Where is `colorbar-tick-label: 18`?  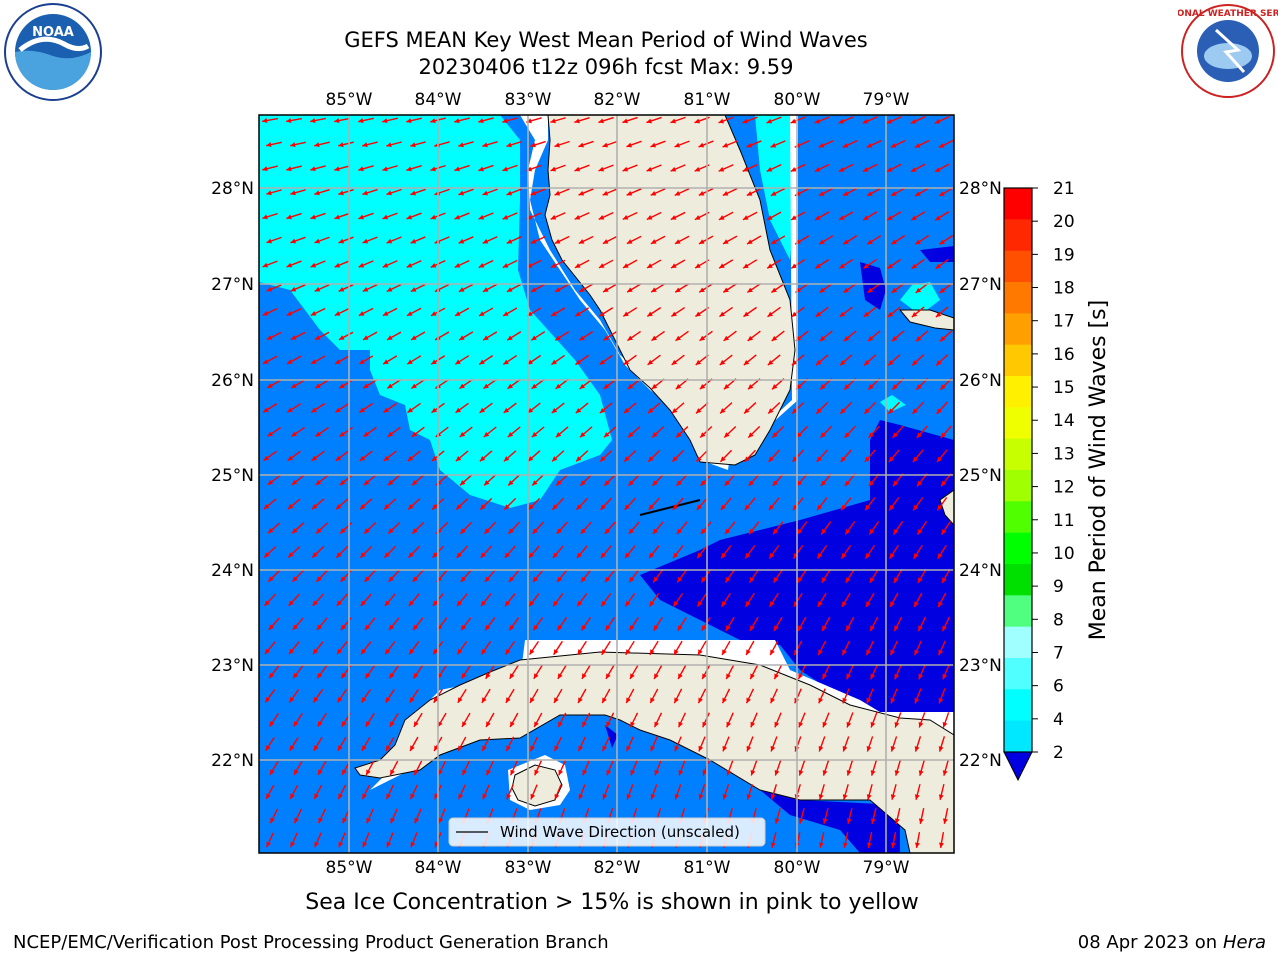 colorbar-tick-label: 18 is located at coordinates (1064, 289).